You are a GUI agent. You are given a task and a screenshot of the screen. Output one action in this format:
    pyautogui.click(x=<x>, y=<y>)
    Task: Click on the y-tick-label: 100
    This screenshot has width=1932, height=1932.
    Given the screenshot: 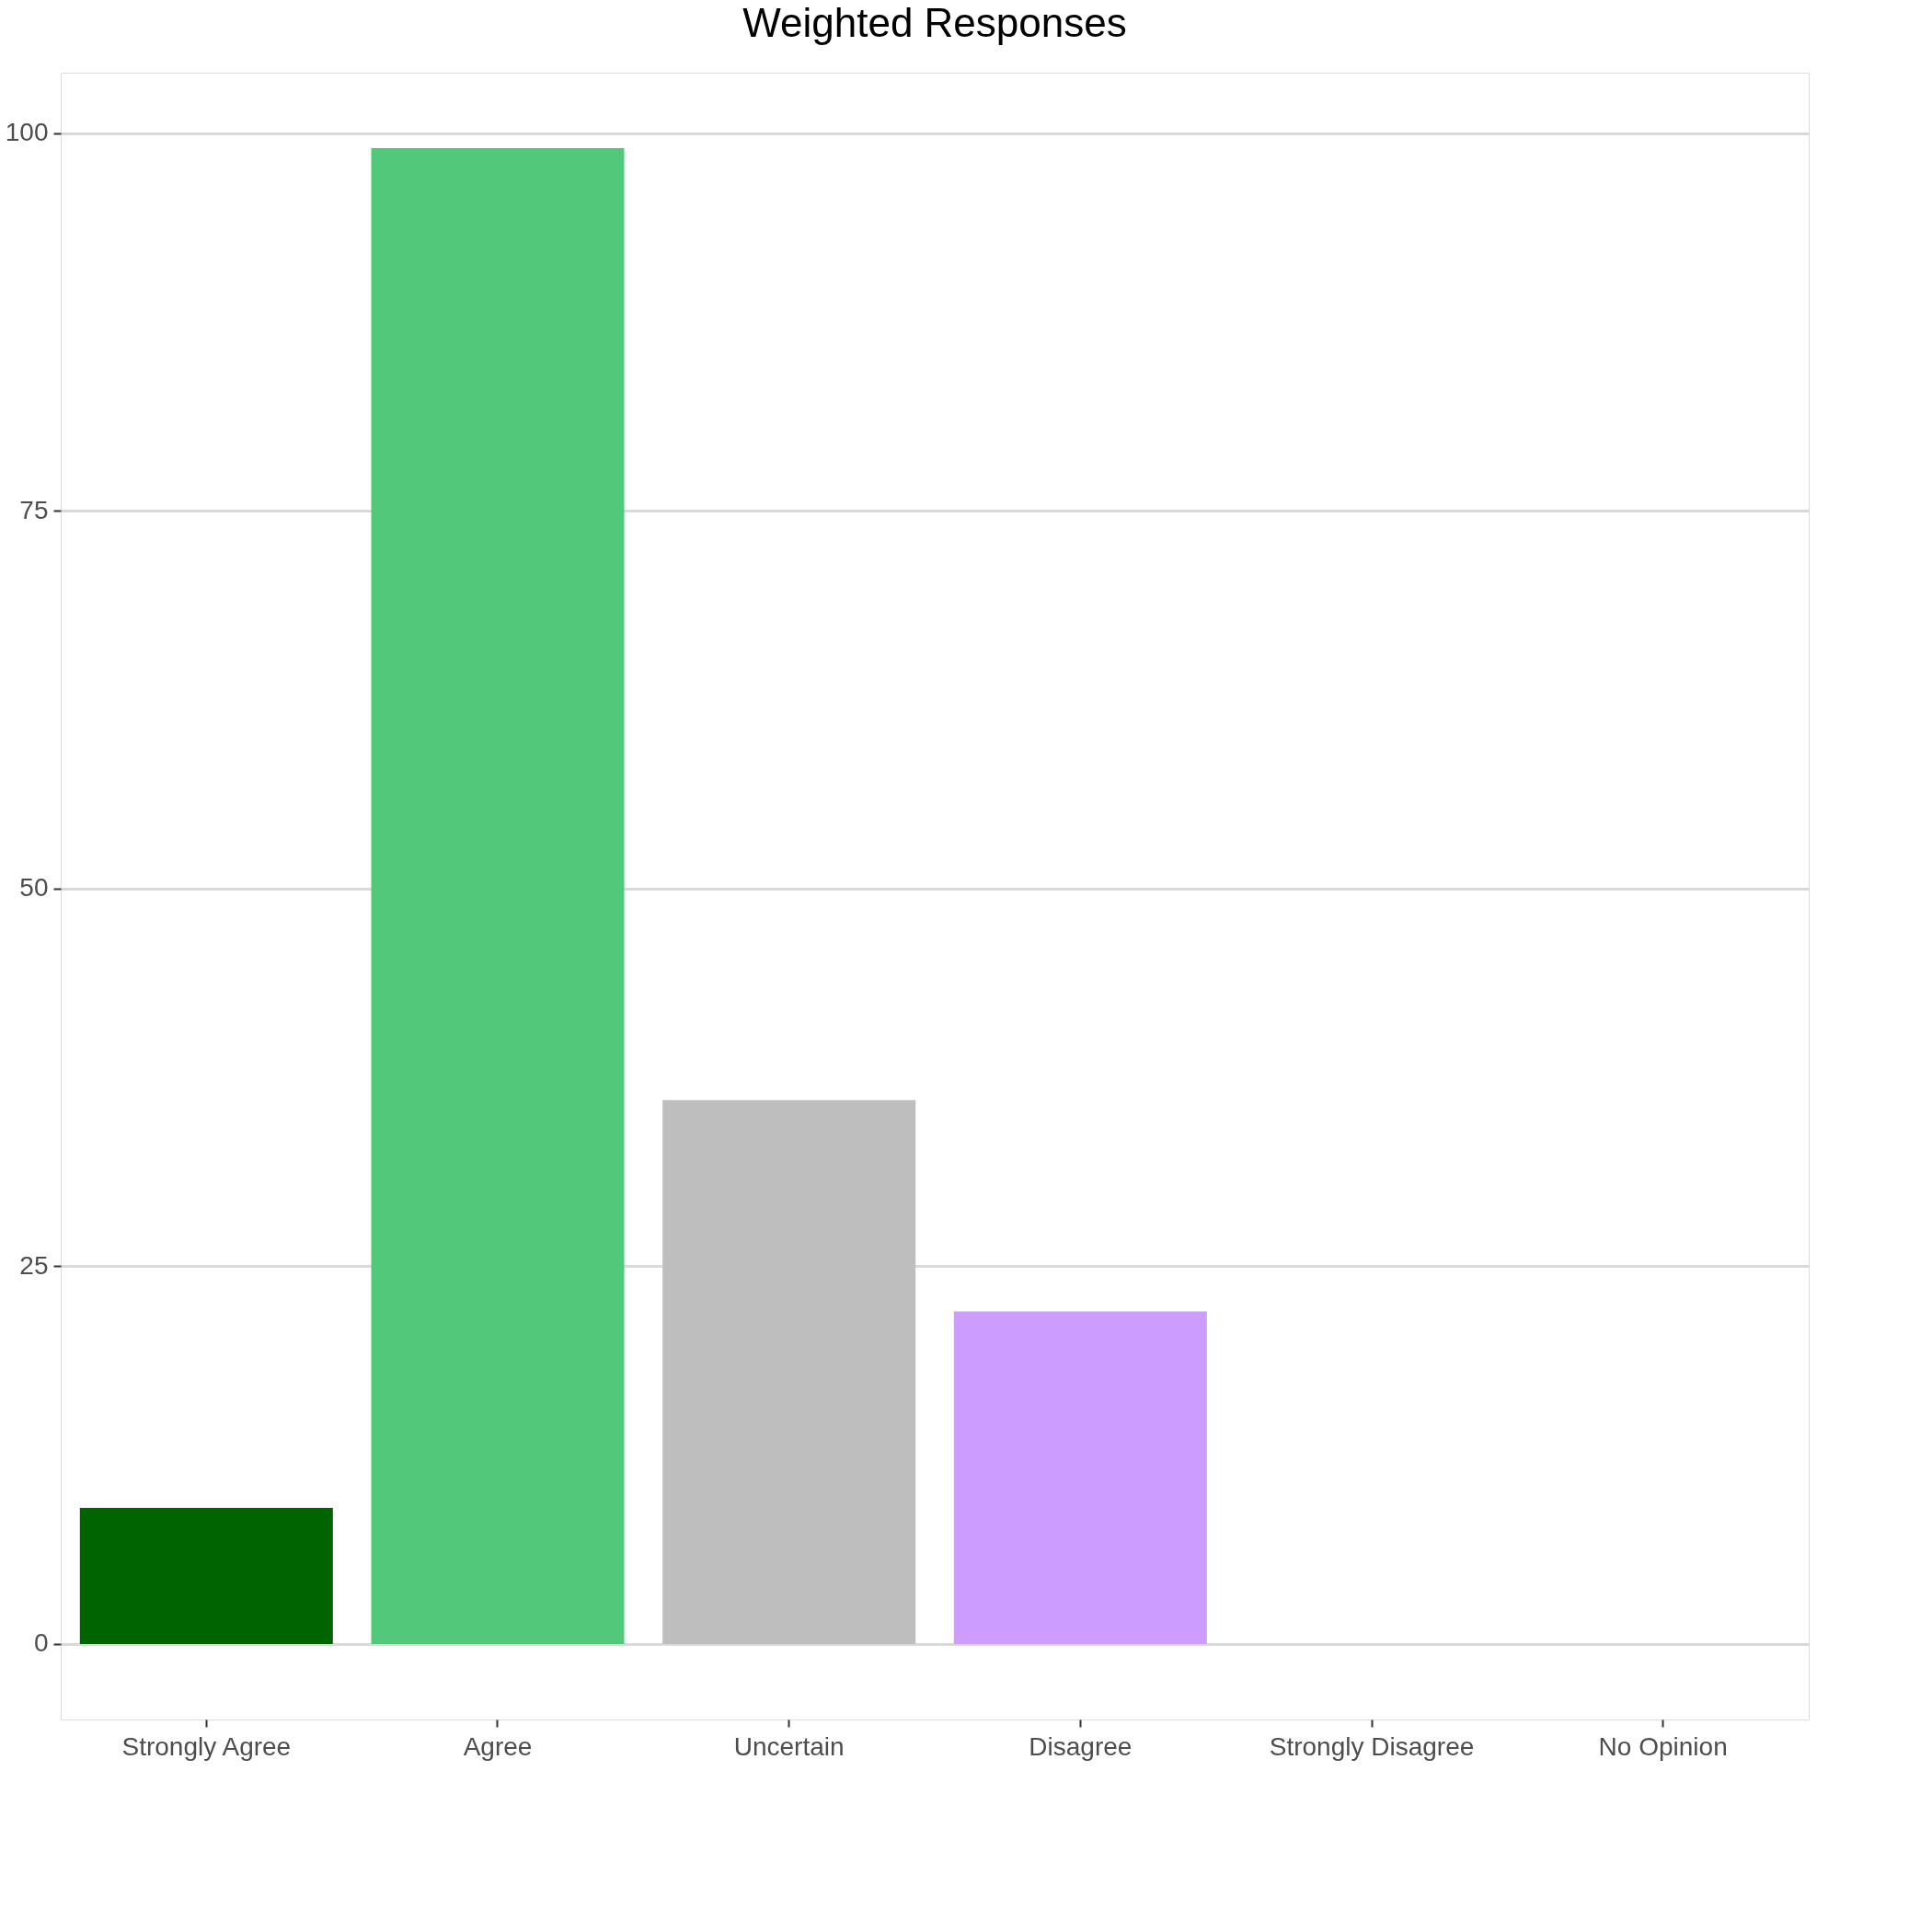 What is the action you would take?
    pyautogui.click(x=27, y=132)
    